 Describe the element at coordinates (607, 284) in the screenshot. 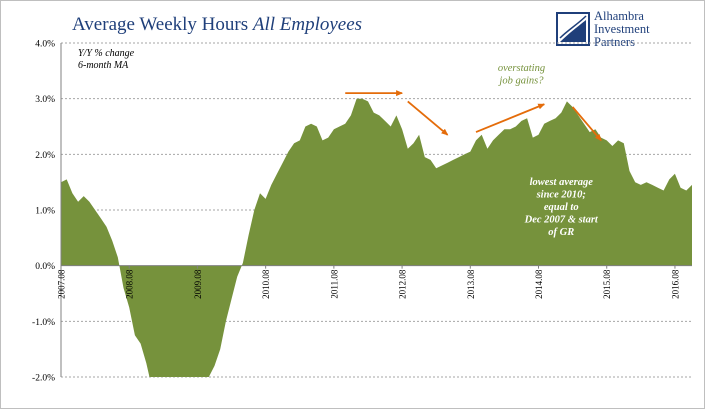

I see `x-tick-label: 2015.08` at that location.